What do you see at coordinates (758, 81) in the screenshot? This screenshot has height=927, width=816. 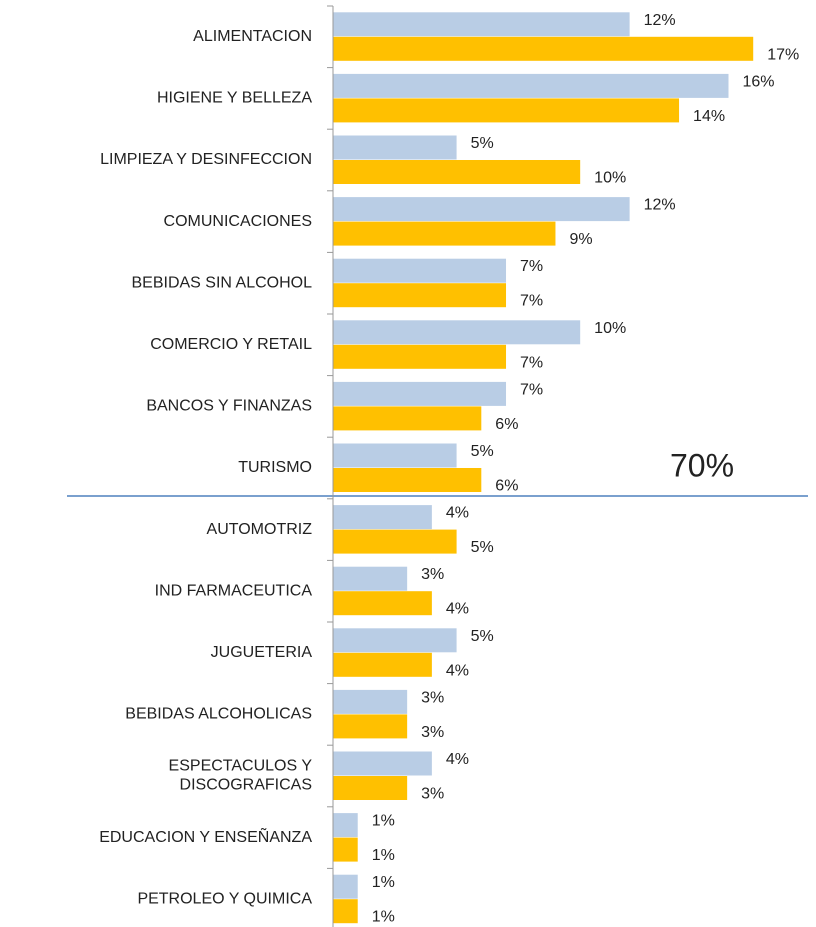 I see `data-label: 16%` at bounding box center [758, 81].